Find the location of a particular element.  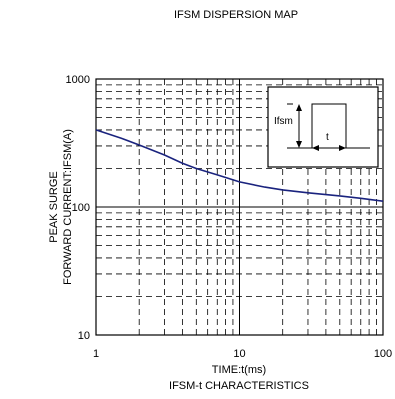

y-tick-label: 10 is located at coordinates (84, 336).